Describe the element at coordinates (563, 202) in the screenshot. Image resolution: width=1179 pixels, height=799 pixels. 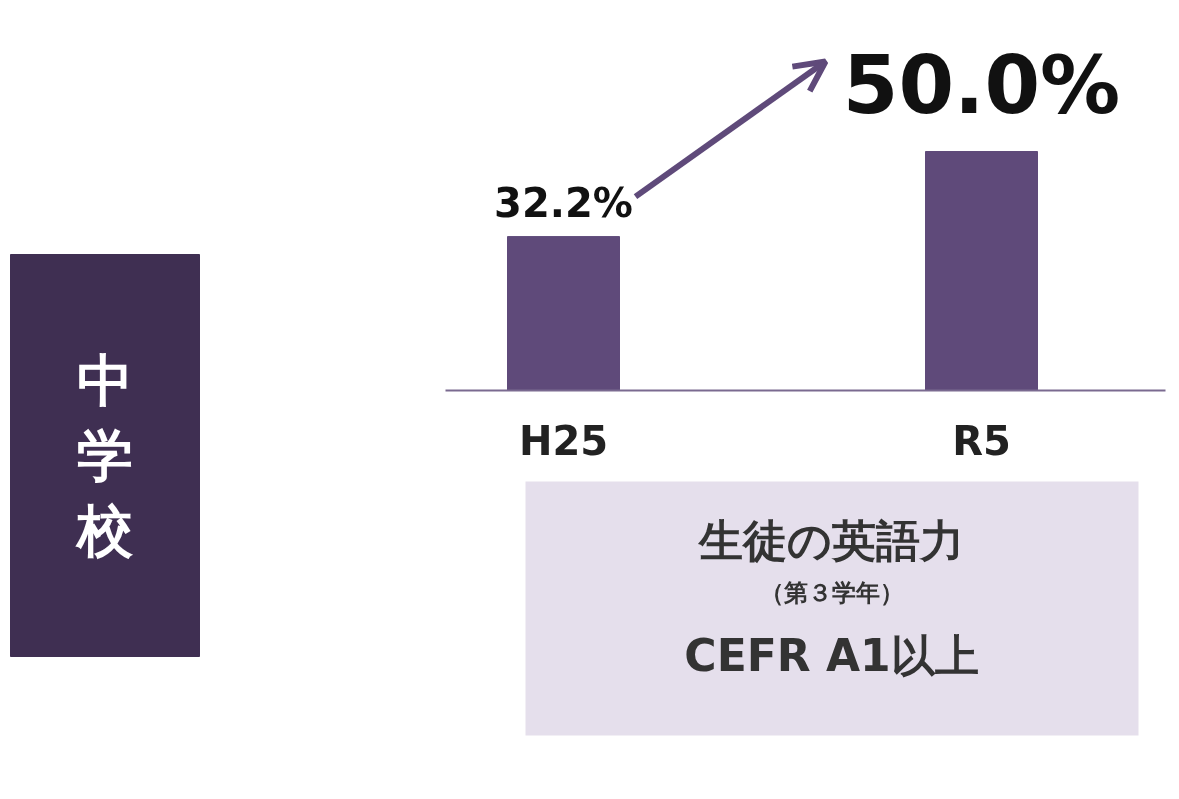
I see `data-label: 32.2%` at that location.